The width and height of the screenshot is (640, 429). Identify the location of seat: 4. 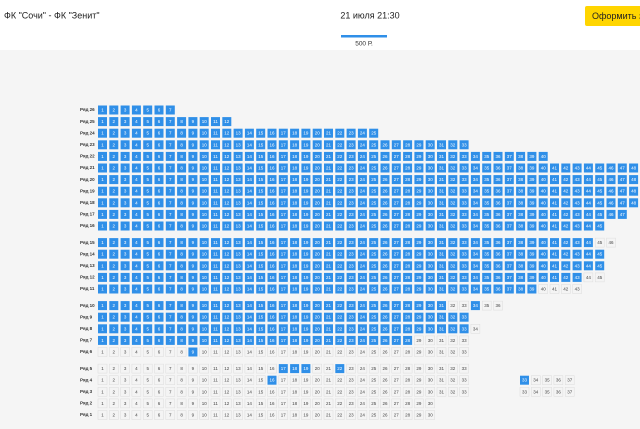
(136, 277).